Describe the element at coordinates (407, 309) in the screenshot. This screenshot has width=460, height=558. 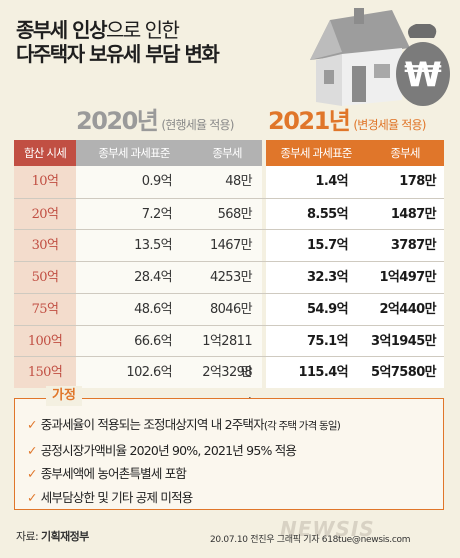
I see `cell-tax-2021: 2억440만` at that location.